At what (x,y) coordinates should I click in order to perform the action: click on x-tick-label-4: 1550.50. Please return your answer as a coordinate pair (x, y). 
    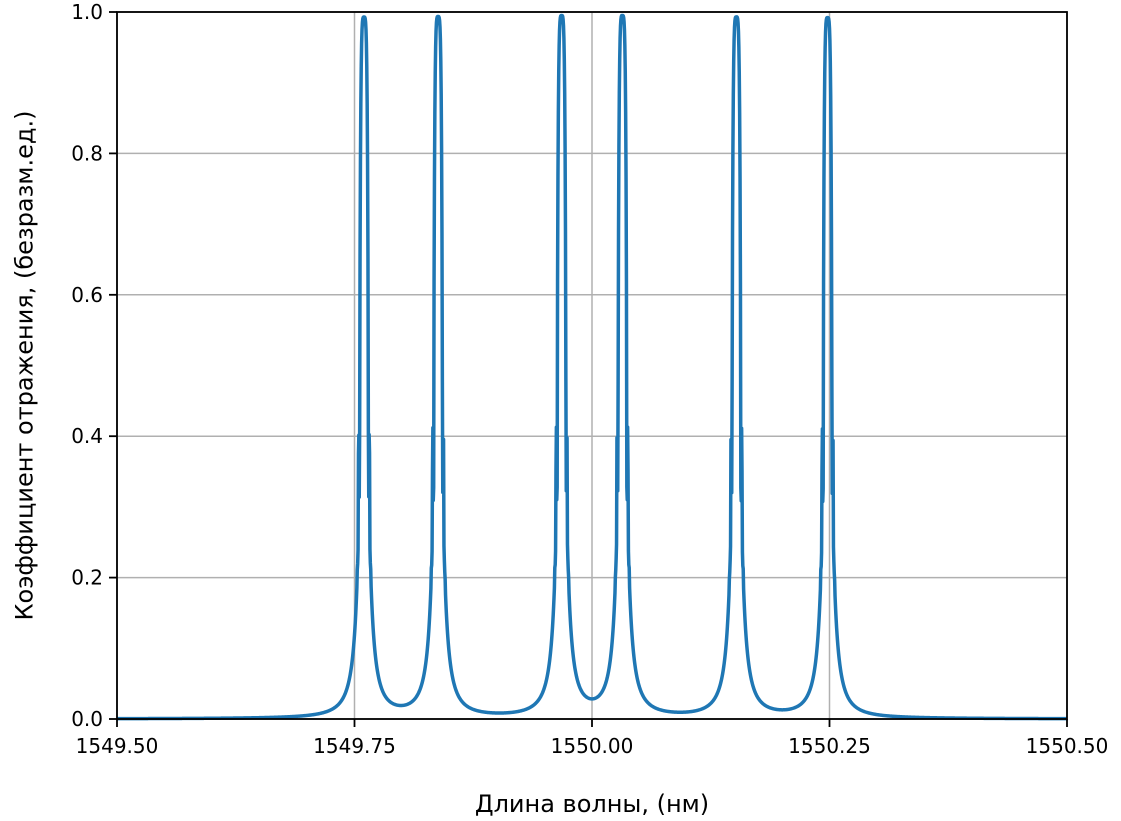
    Looking at the image, I should click on (1067, 746).